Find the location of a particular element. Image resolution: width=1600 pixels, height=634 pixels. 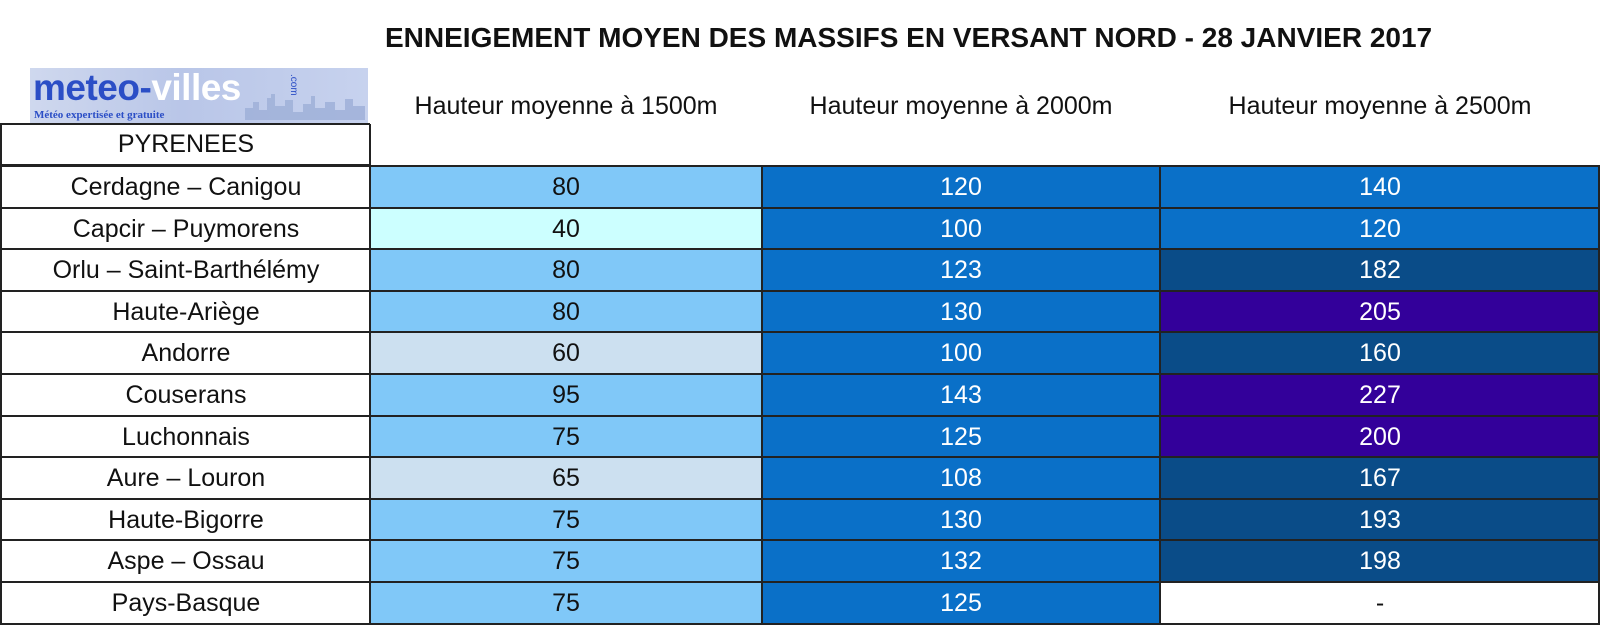

snow-depth-cell: 160 is located at coordinates (1380, 354).